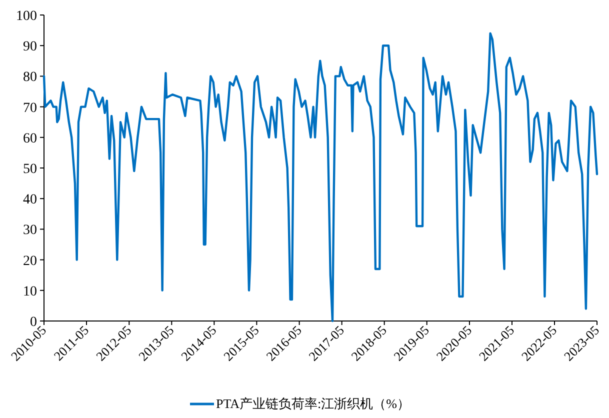 The width and height of the screenshot is (609, 418). I want to click on y-tick-label: 40, so click(30, 200).